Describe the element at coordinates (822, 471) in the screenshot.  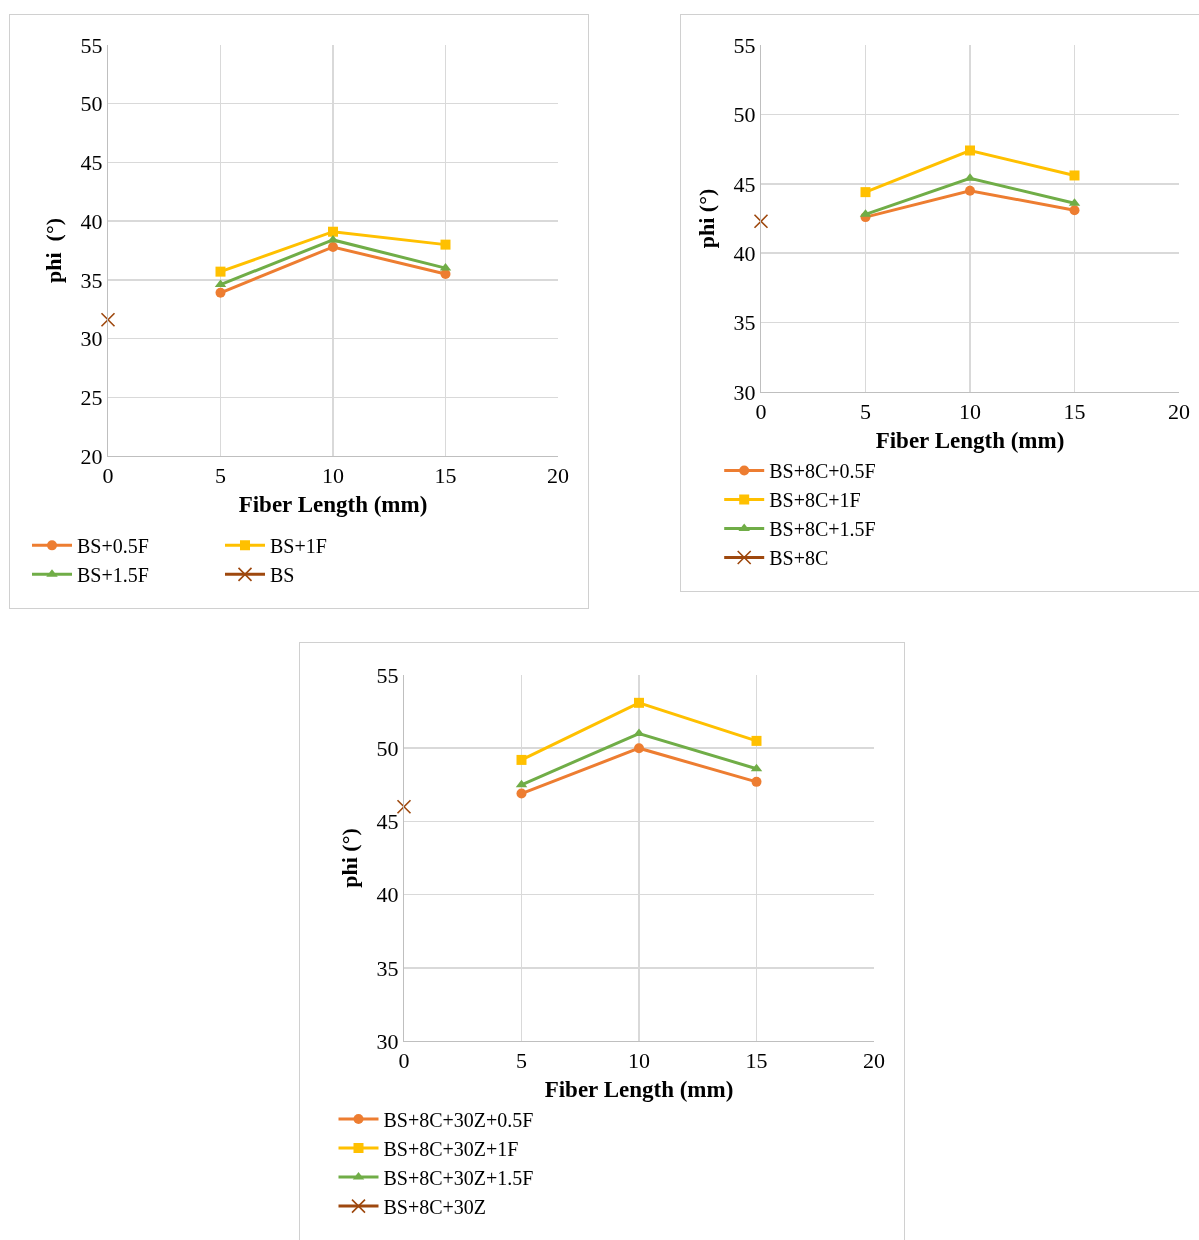
I see `legend-label: BS+8C+0.5F` at that location.